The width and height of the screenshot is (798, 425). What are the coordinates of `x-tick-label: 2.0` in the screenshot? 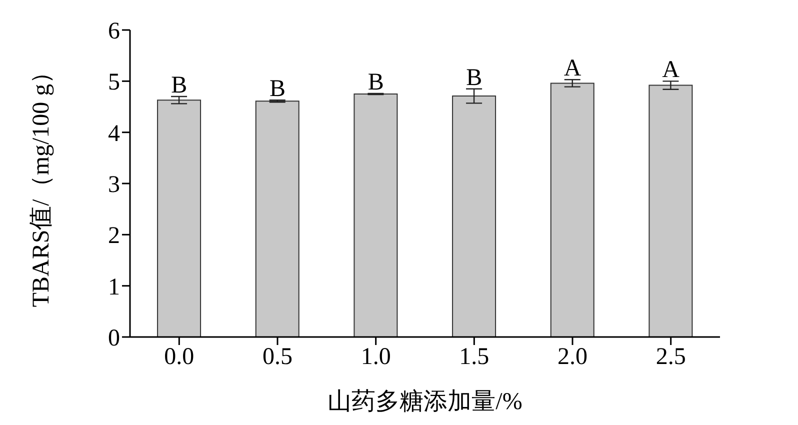 It's located at (573, 357).